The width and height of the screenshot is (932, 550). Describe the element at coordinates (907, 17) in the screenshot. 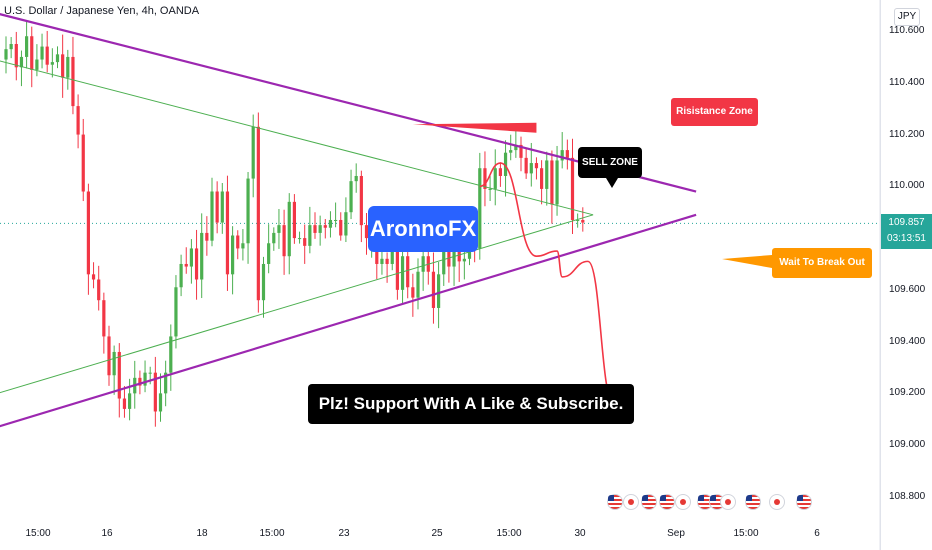

I see `currency-button: JPY` at that location.